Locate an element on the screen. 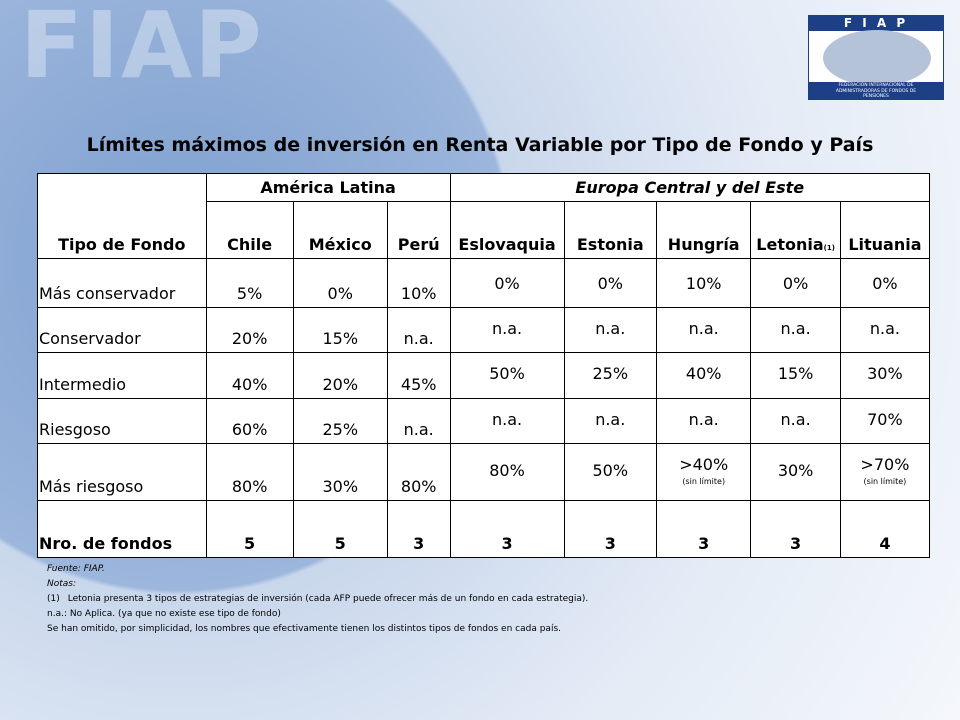 This screenshot has height=720, width=960. corner-cell: Tipo de Fondo is located at coordinates (122, 216).